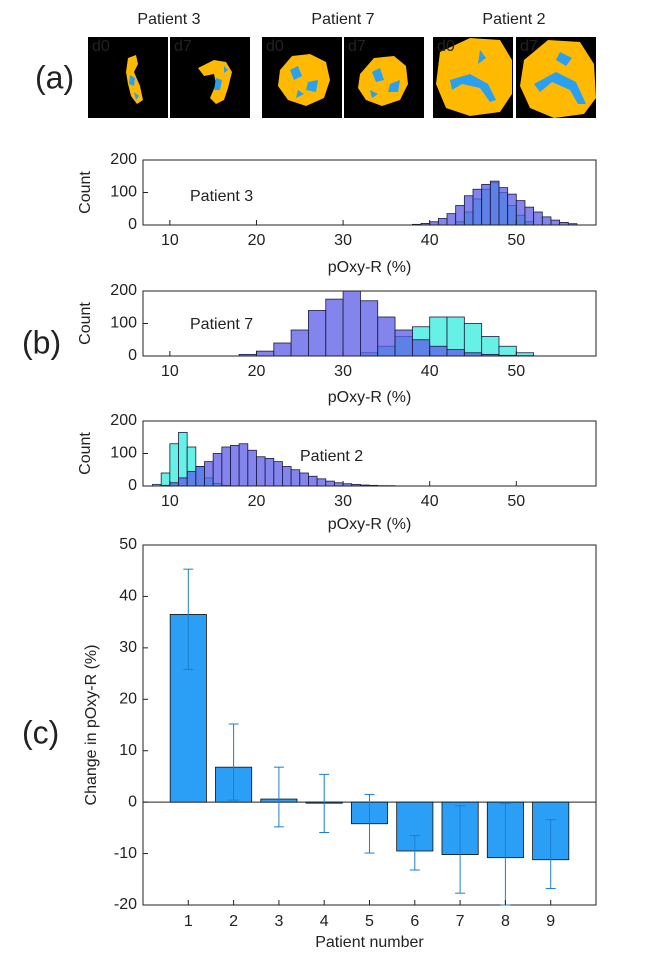  I want to click on panel-label: (b), so click(41, 342).